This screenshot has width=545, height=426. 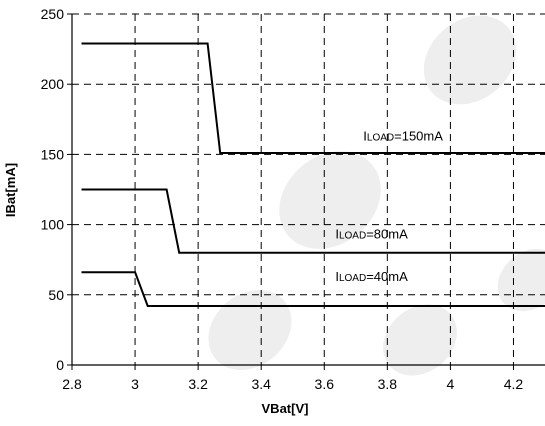 I want to click on series-label: ILOAD=40mA, so click(x=371, y=276).